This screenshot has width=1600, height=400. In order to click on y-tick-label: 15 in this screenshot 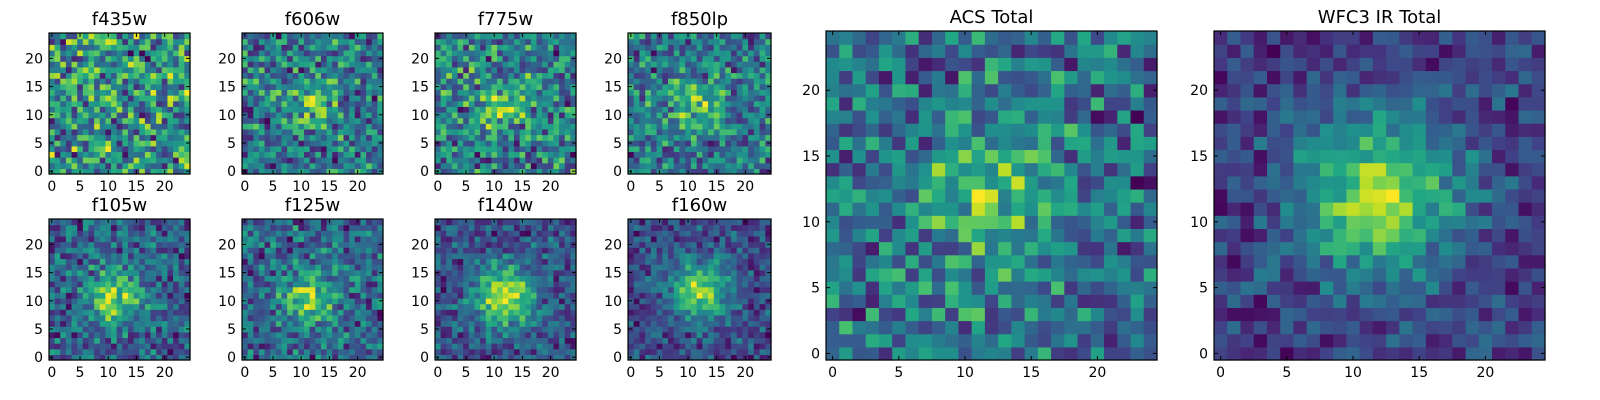, I will do `click(420, 88)`.